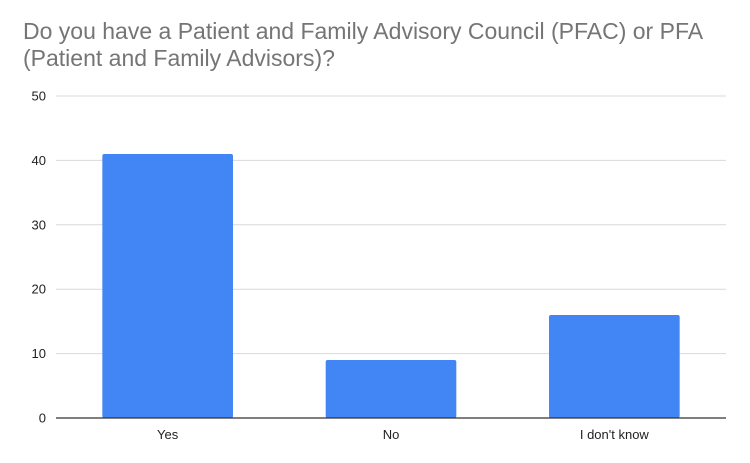 The image size is (750, 463). What do you see at coordinates (39, 353) in the screenshot?
I see `y-tick-label: 10` at bounding box center [39, 353].